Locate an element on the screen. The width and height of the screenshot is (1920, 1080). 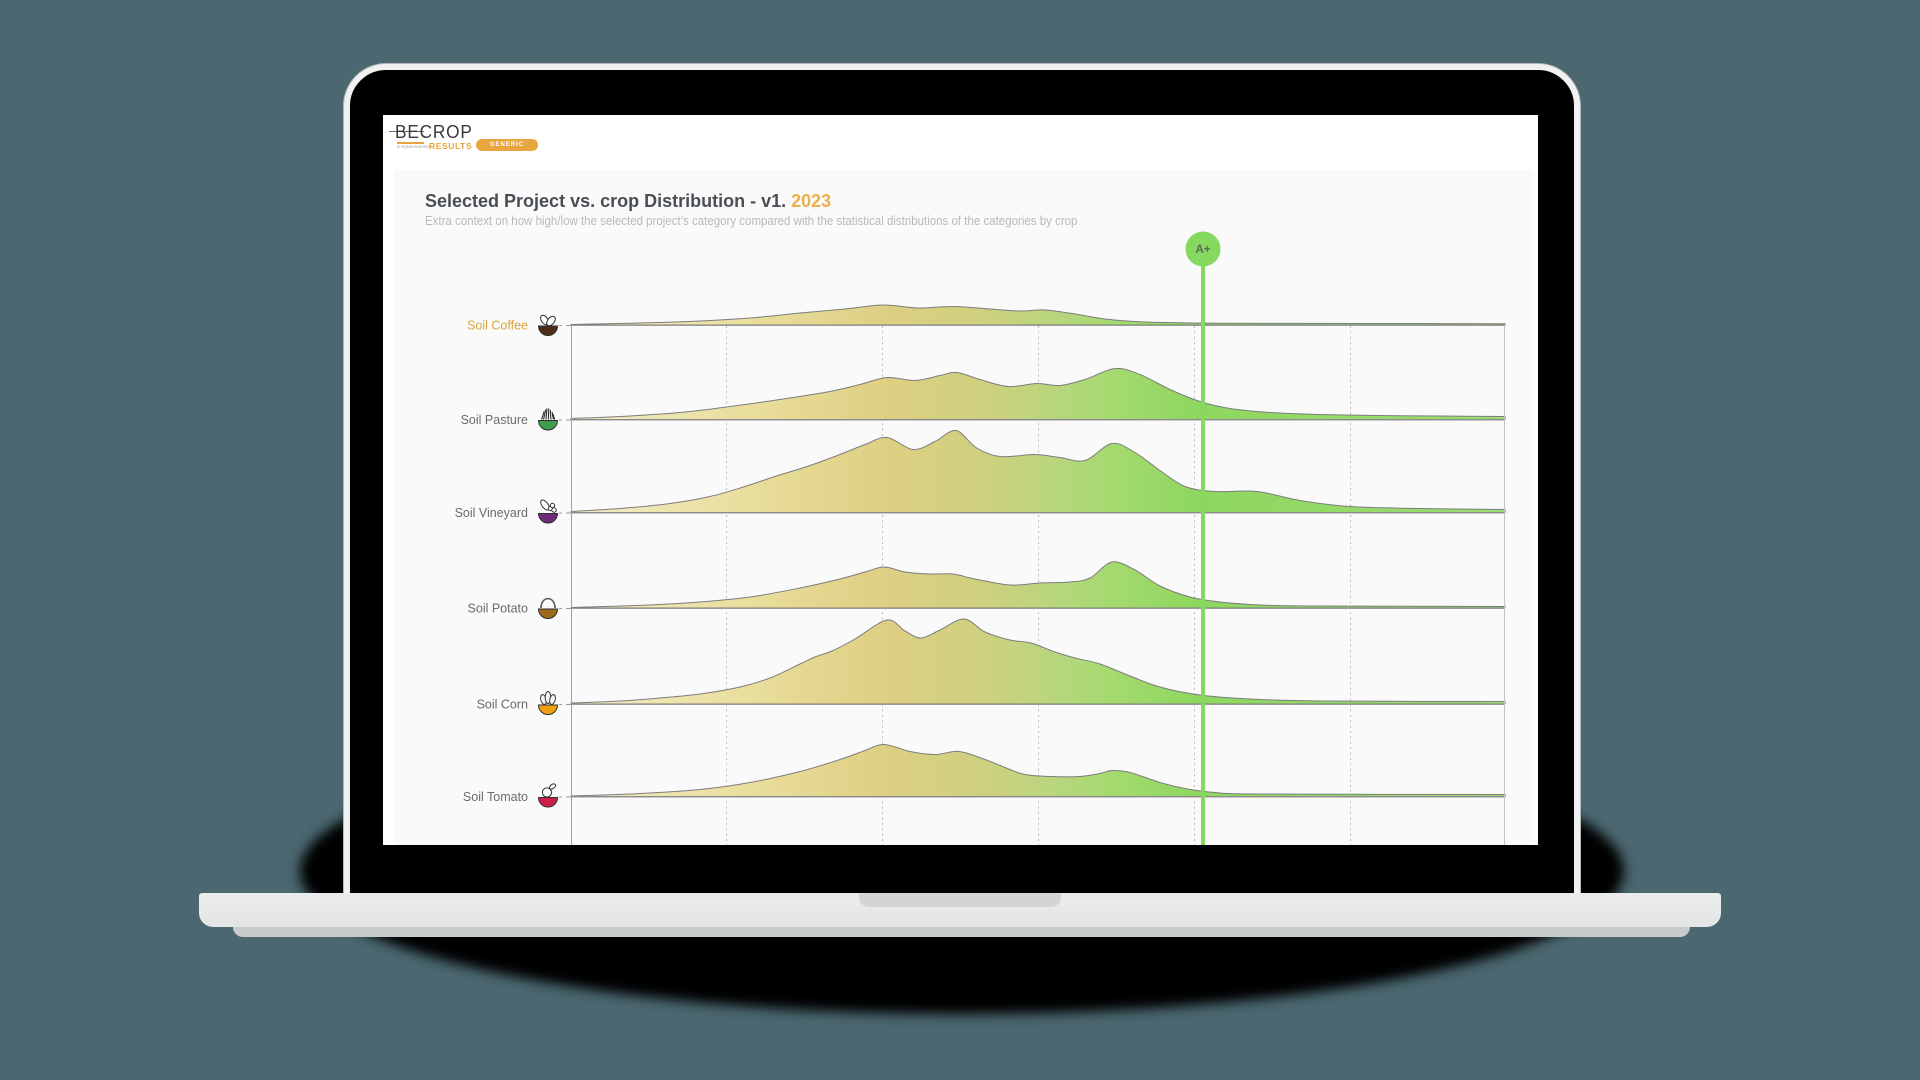
svg-text: Soil Coffee is located at coordinates (497, 326).